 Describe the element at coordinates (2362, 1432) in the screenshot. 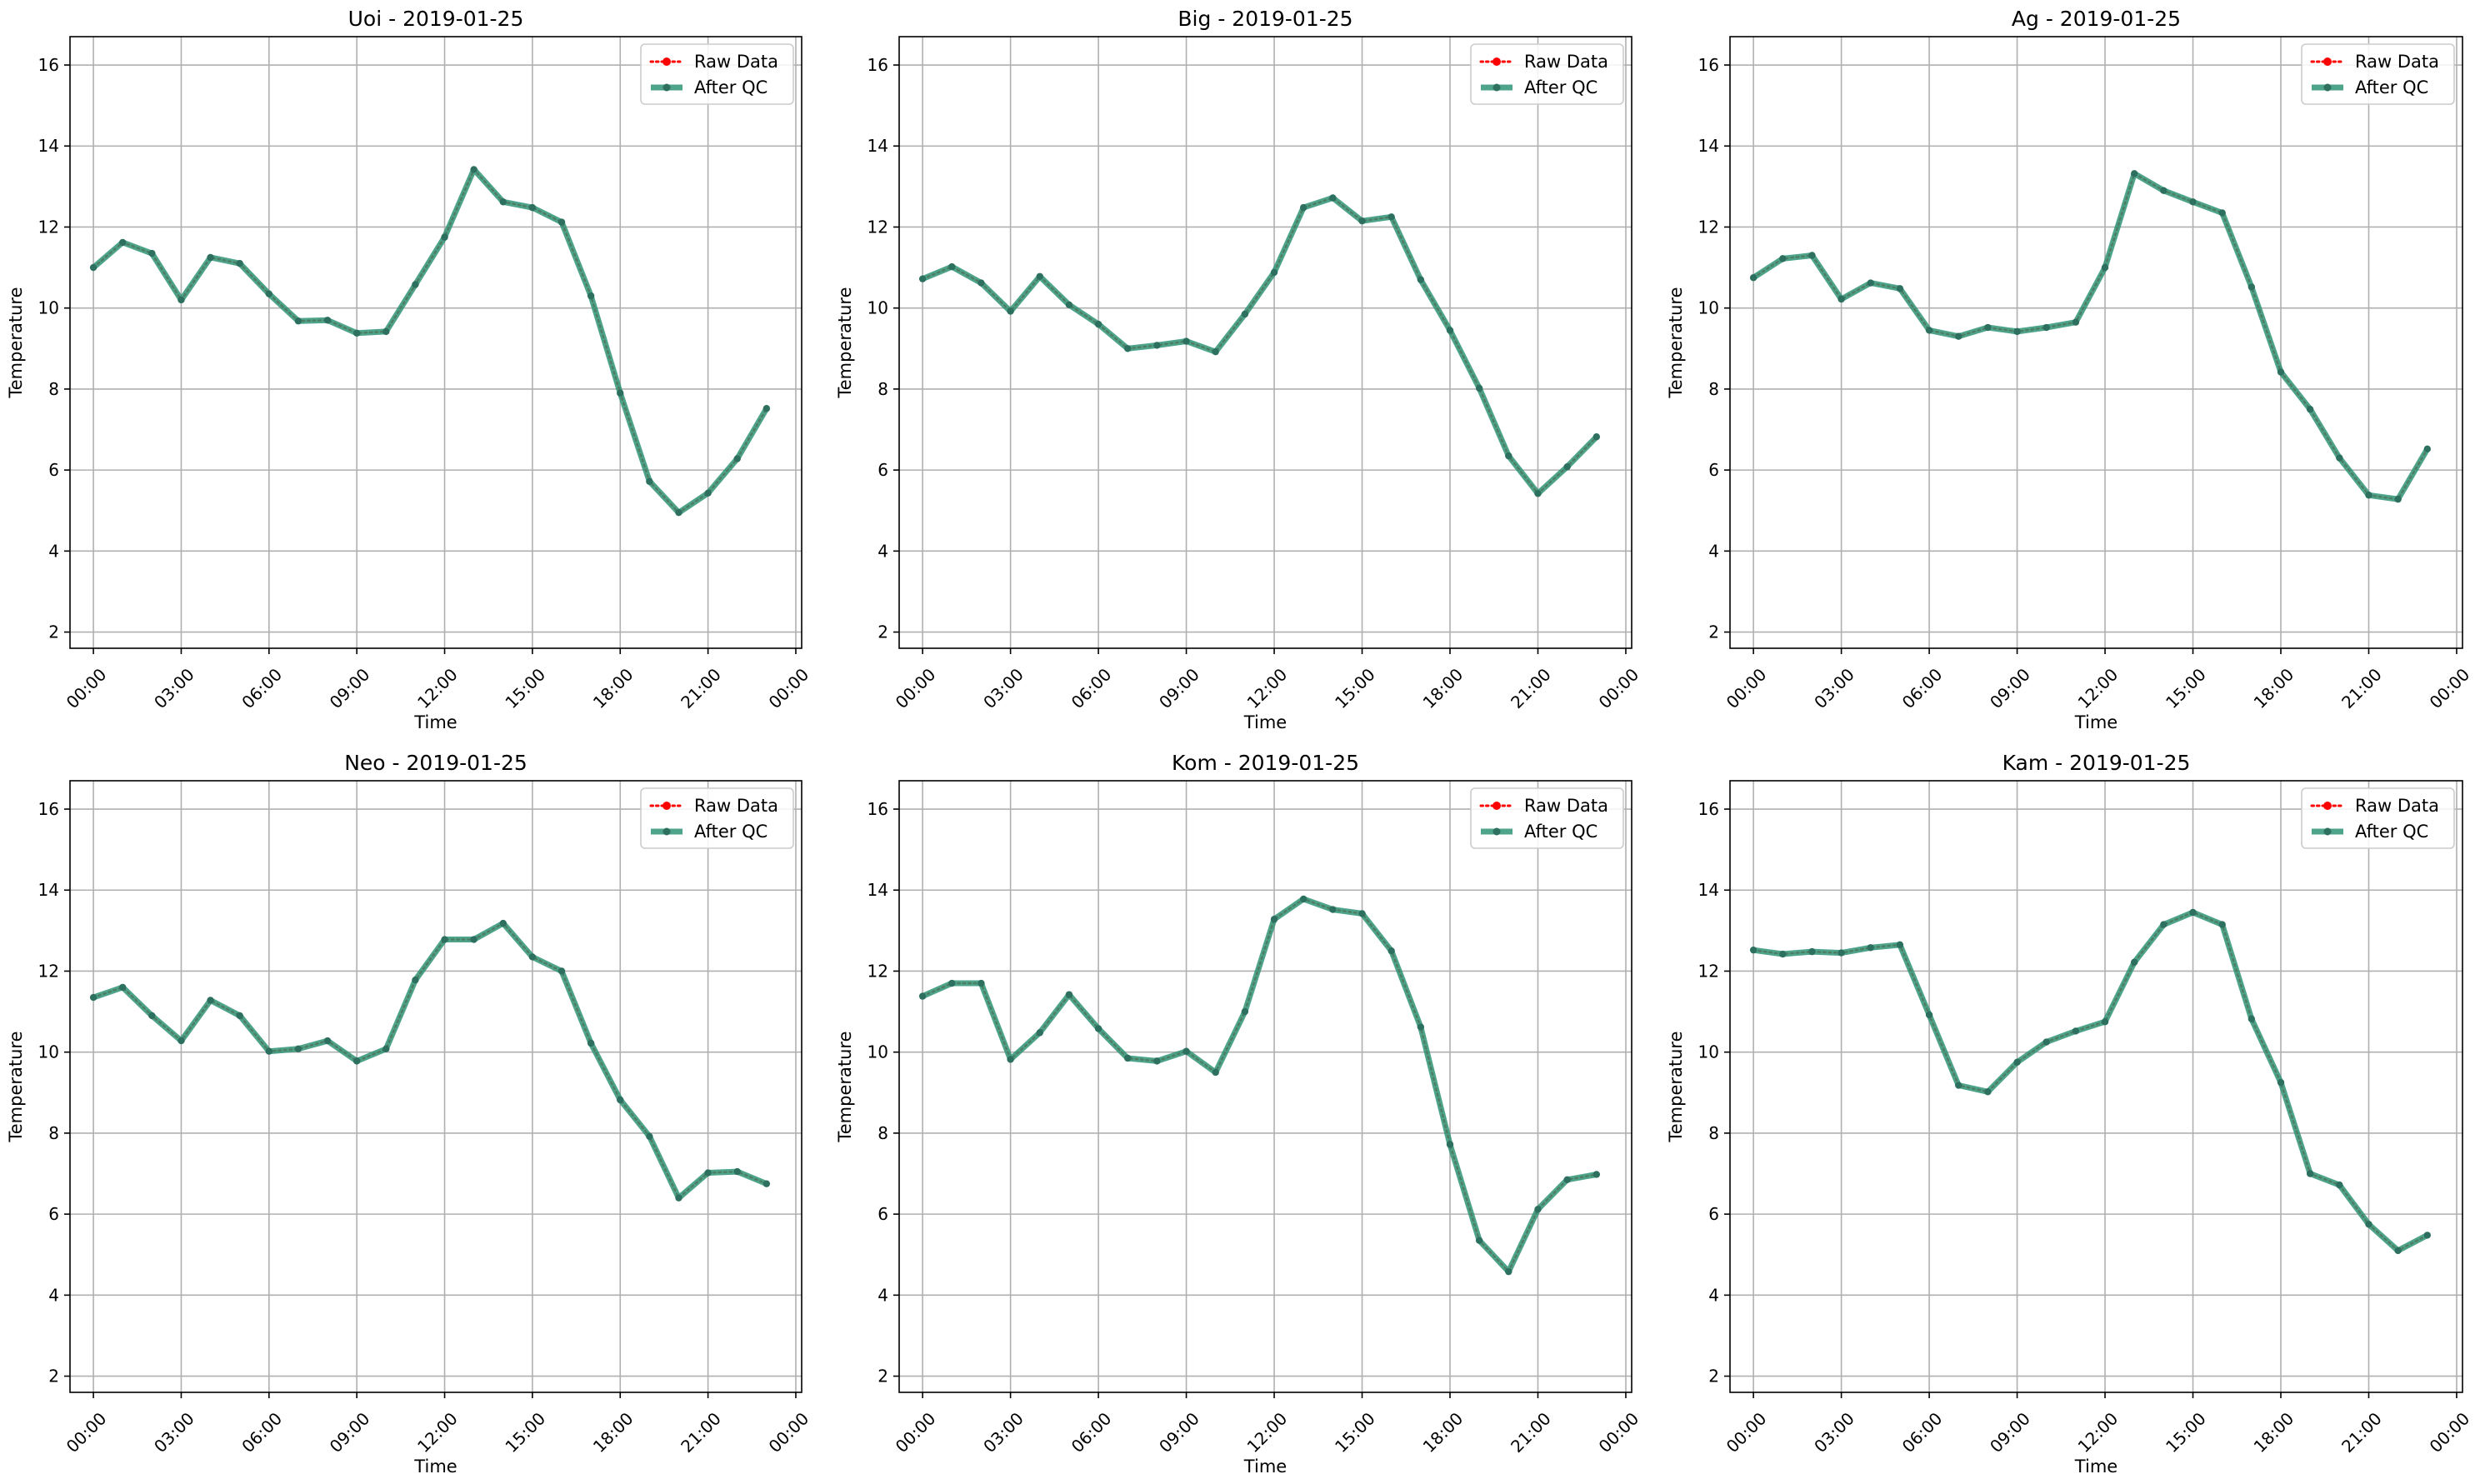

I see `x-tick-label: 21:00` at that location.